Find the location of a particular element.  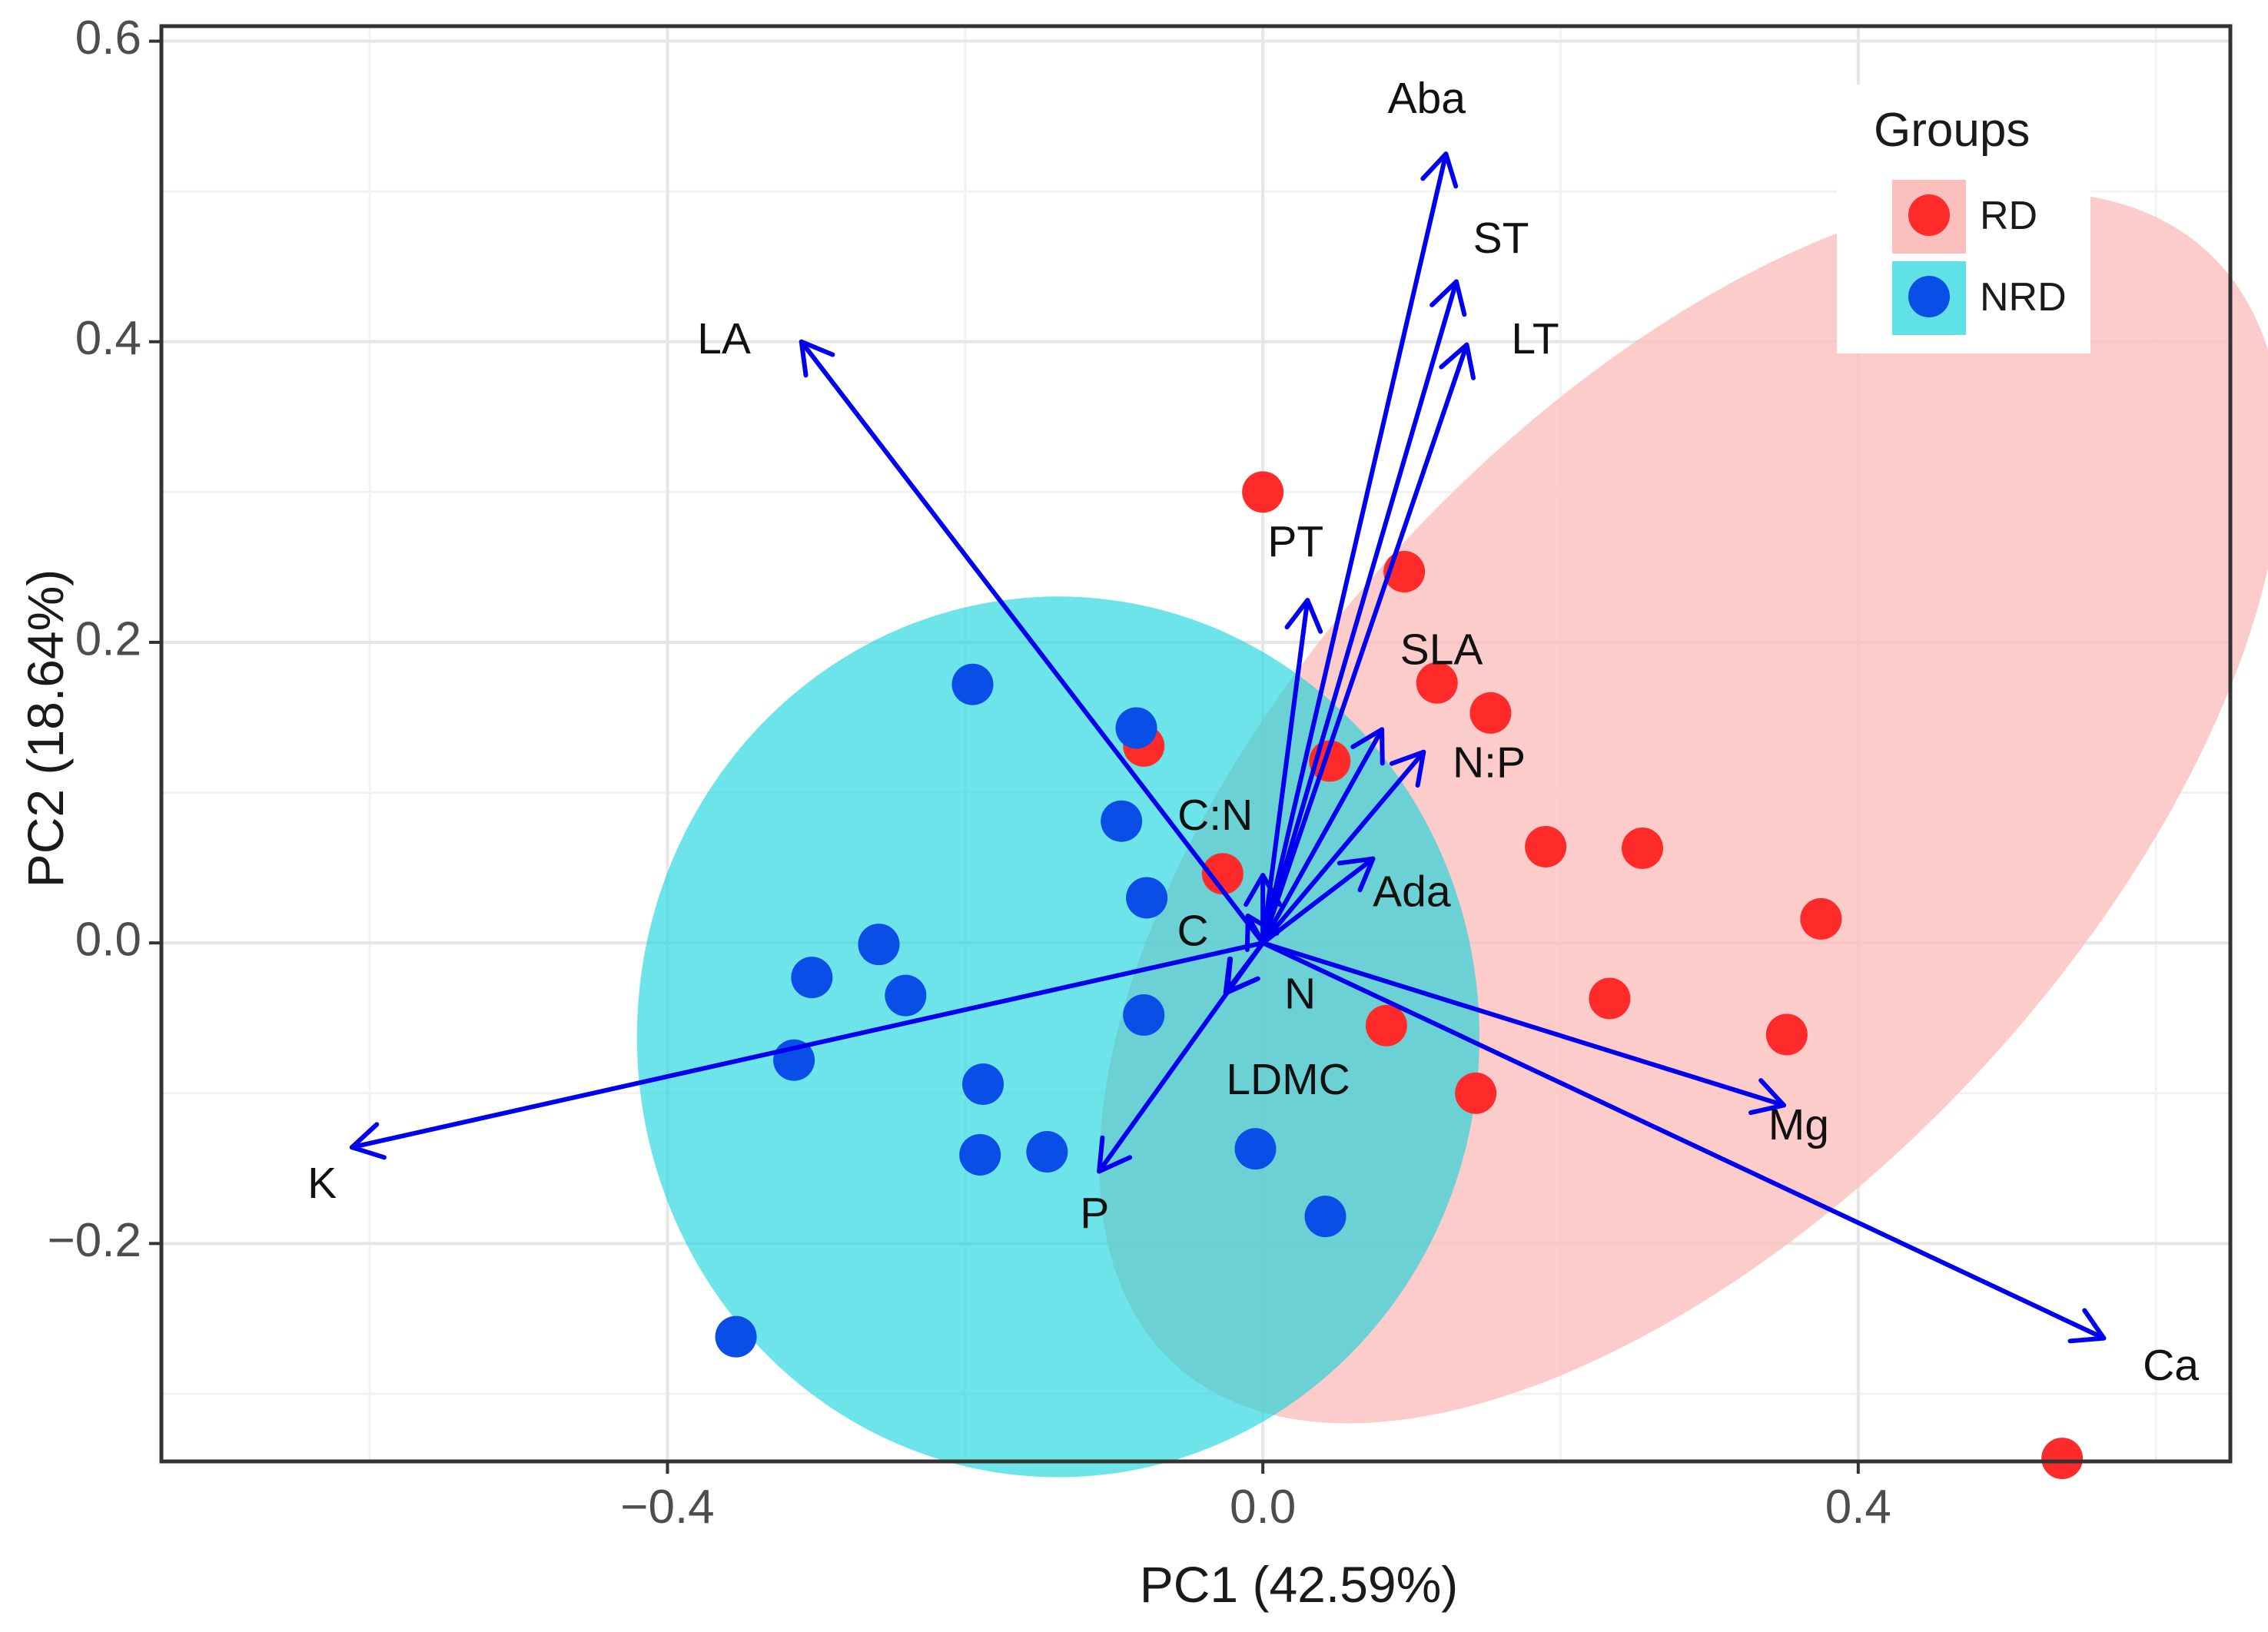

loading-arrow-mg is located at coordinates (1523, 1028).